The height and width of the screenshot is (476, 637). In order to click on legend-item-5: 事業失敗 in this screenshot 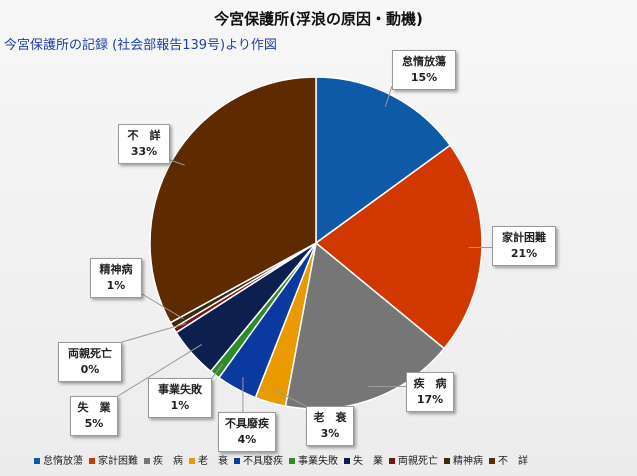, I will do `click(313, 459)`.